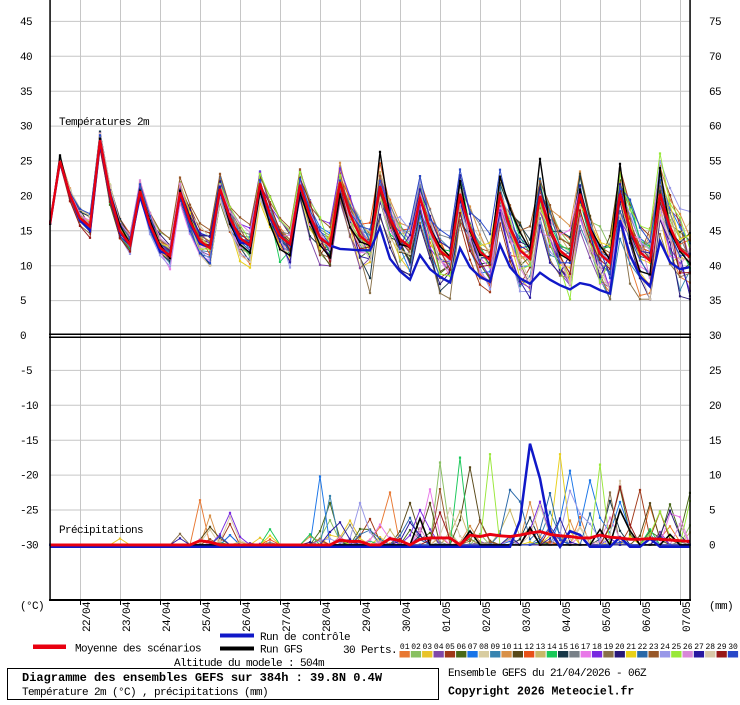 The image size is (740, 705). Describe the element at coordinates (408, 616) in the screenshot. I see `svg-text: 30/04` at that location.